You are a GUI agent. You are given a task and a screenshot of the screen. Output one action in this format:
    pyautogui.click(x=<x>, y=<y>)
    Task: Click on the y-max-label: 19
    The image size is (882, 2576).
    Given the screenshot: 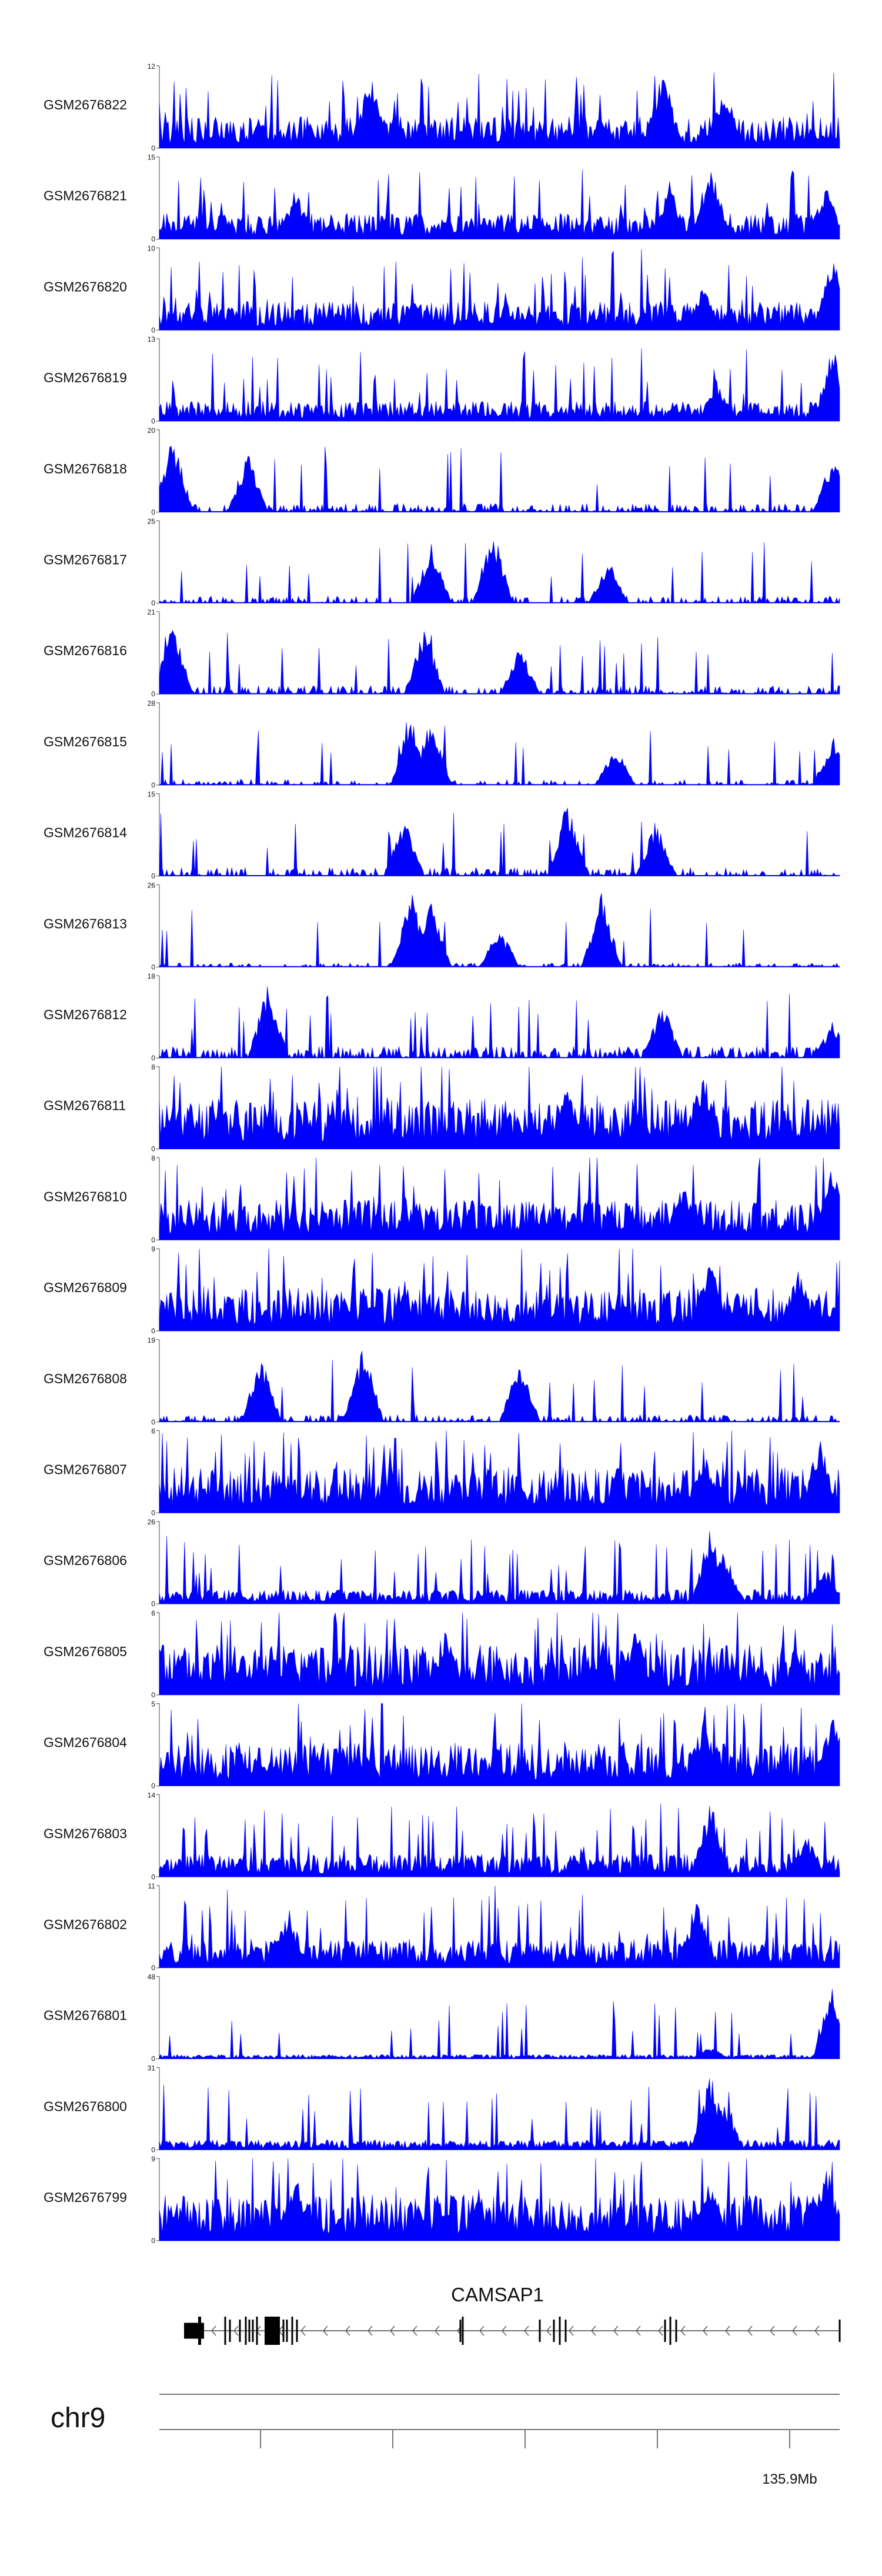 What is the action you would take?
    pyautogui.click(x=152, y=1340)
    